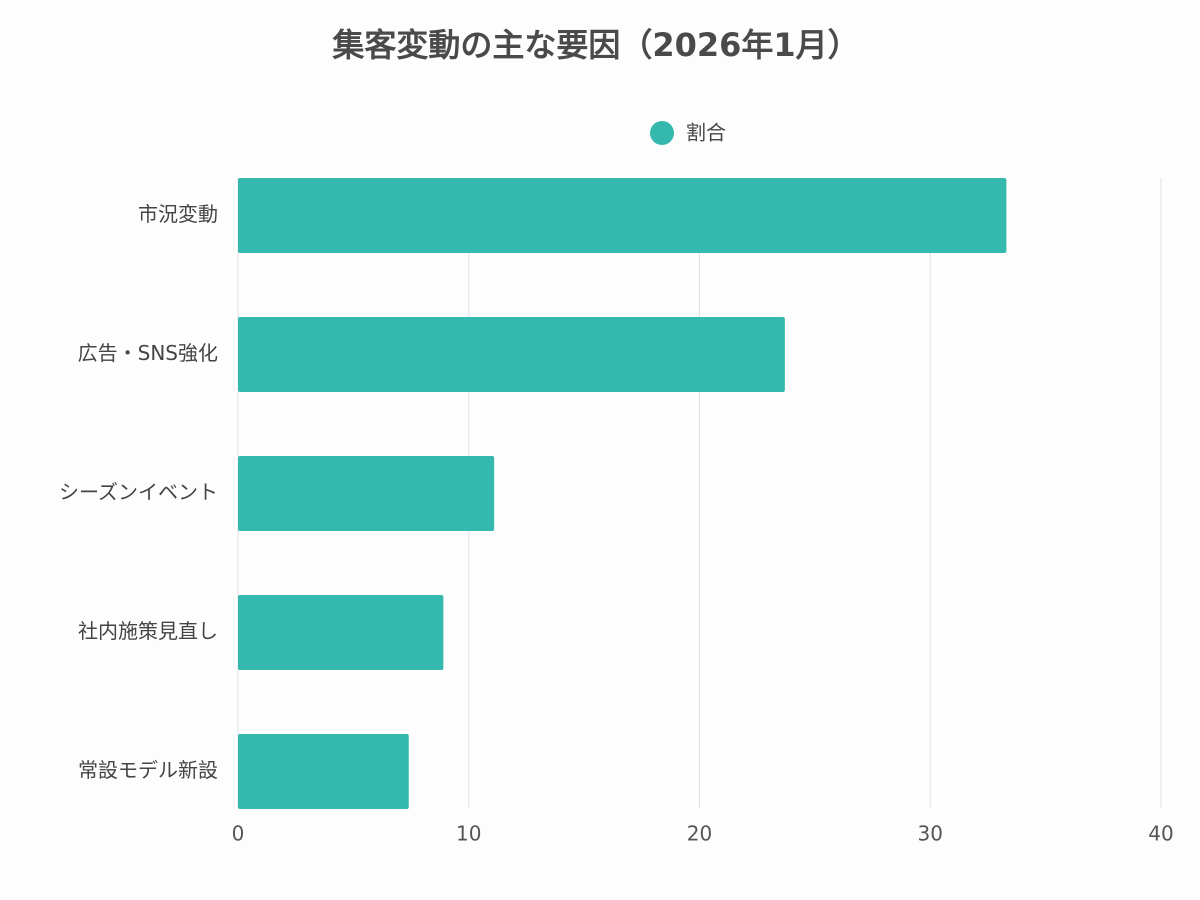 The image size is (1200, 900). I want to click on chart-title: 集客変動の主な要因（2026年1月）, so click(595, 45).